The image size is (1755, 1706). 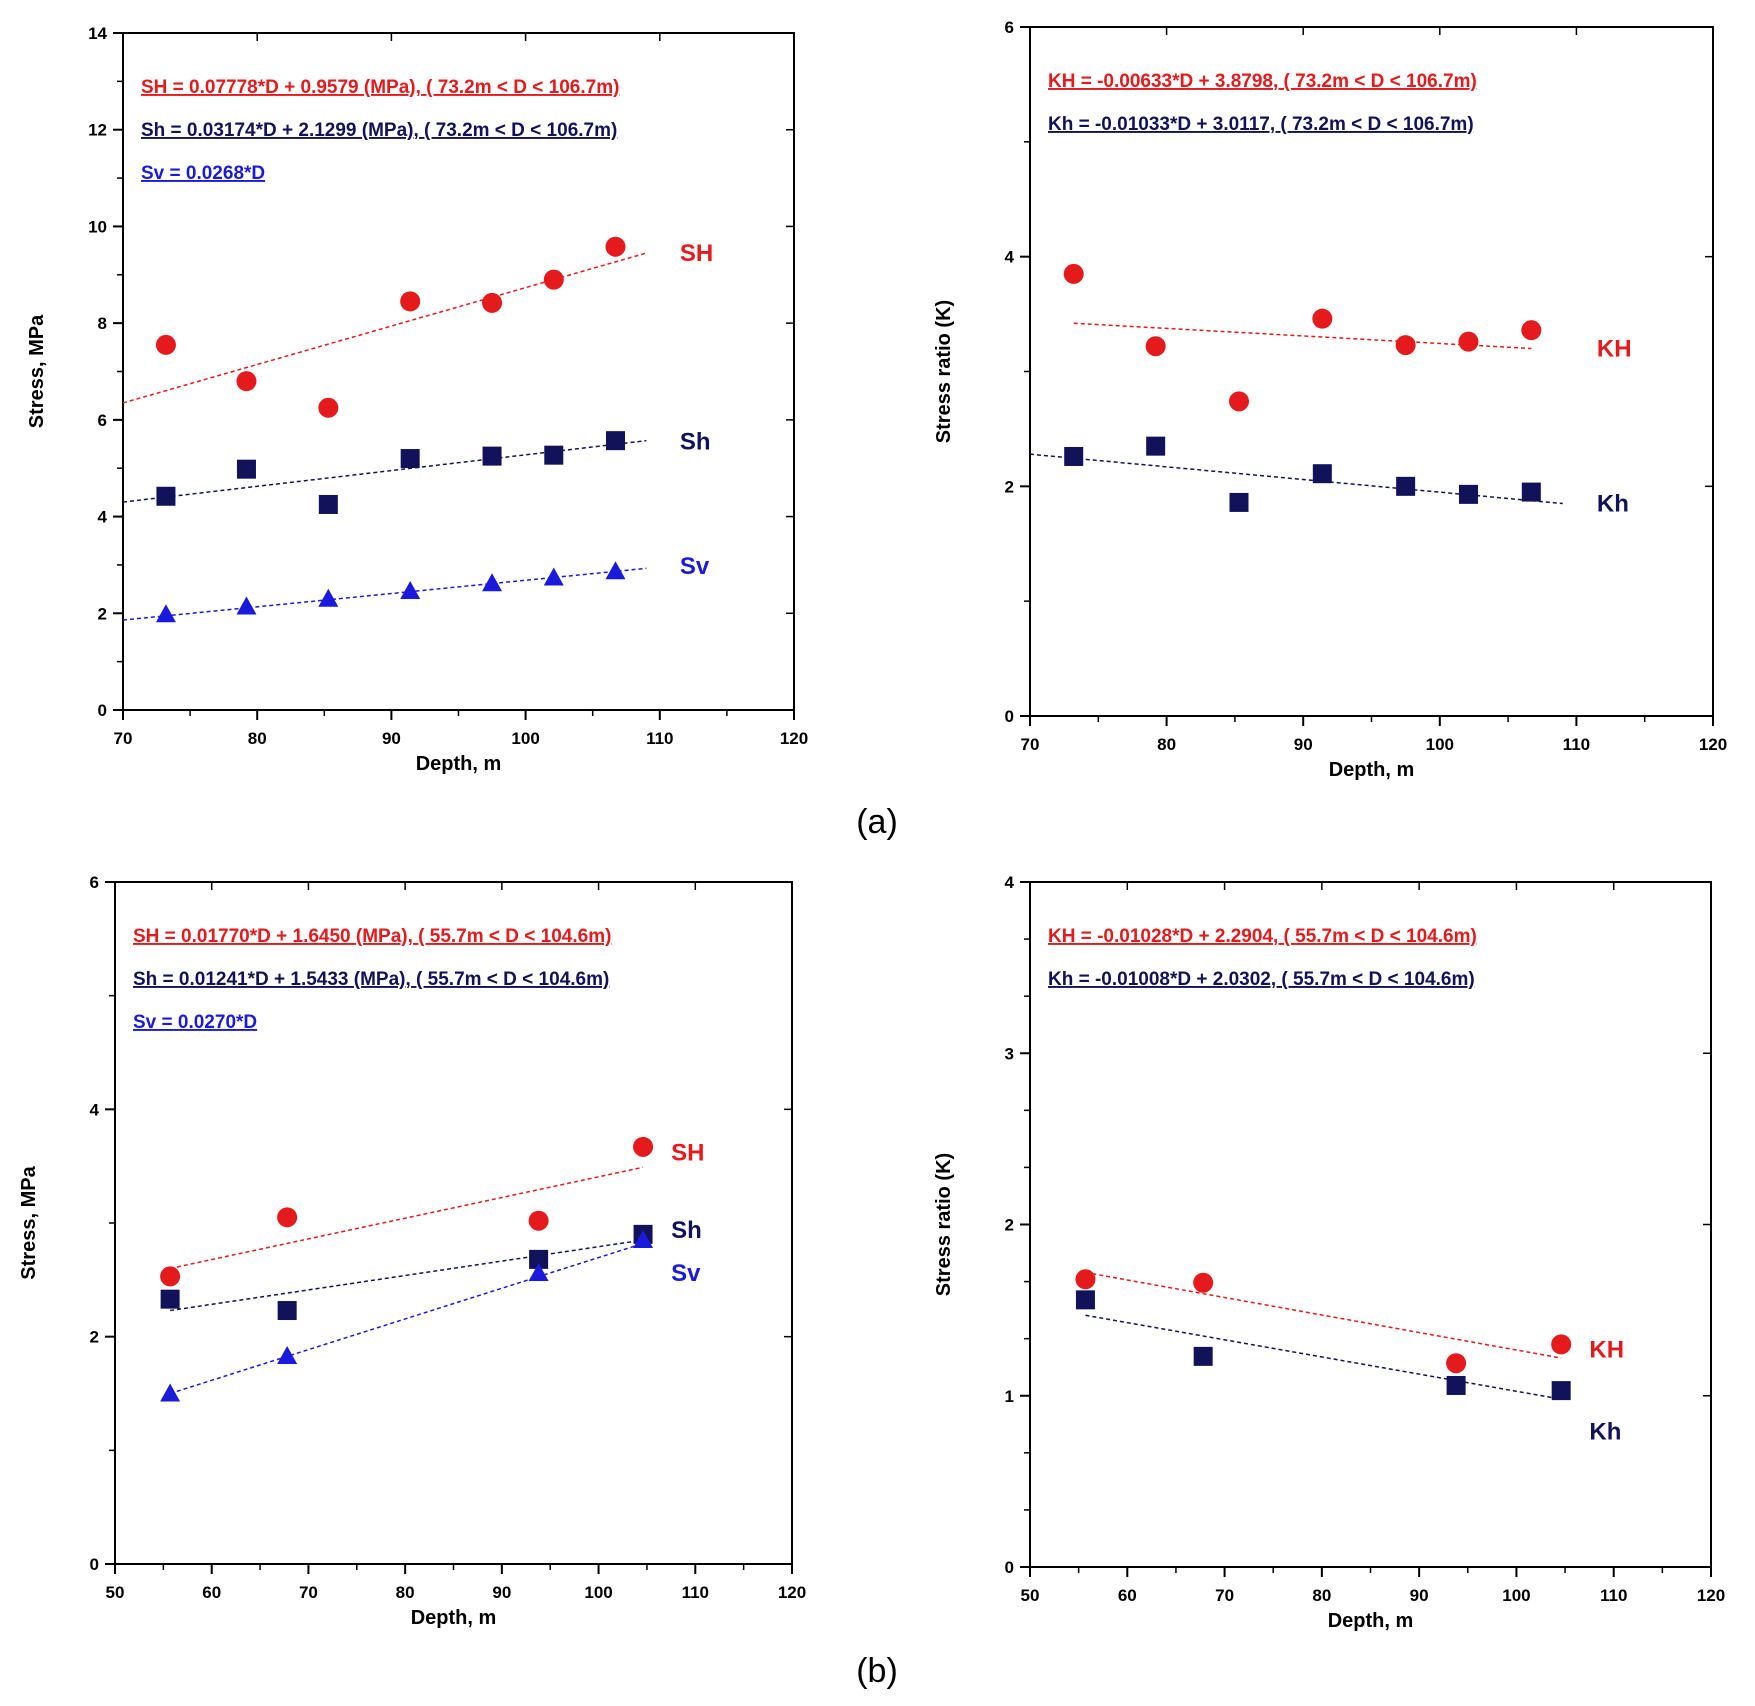 What do you see at coordinates (97, 33) in the screenshot?
I see `y-tick-label: 14` at bounding box center [97, 33].